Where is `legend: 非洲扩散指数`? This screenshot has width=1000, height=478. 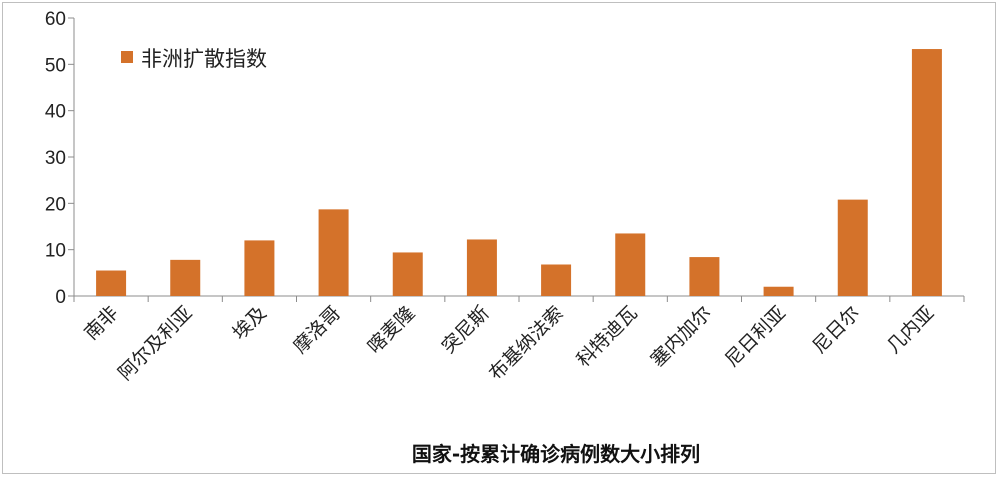
legend: 非洲扩散指数 is located at coordinates (194, 59).